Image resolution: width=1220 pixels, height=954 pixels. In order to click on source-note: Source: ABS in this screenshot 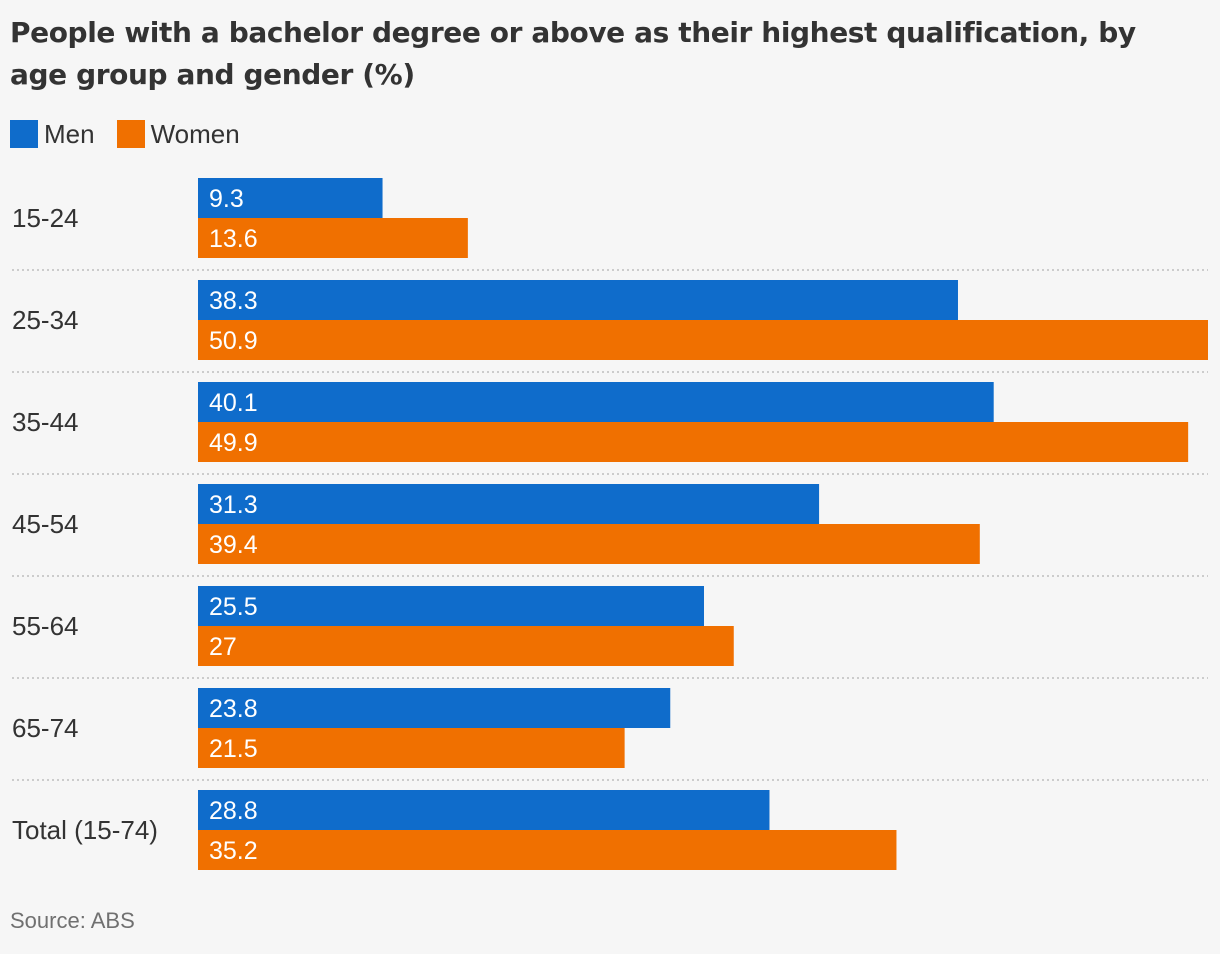, I will do `click(72, 920)`.